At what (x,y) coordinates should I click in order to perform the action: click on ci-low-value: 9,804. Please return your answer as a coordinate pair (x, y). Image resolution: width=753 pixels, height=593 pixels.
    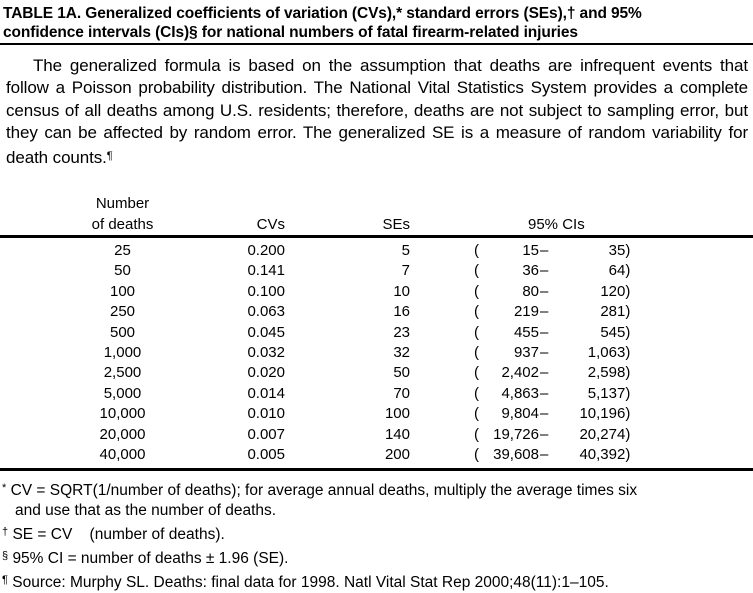
    Looking at the image, I should click on (520, 414).